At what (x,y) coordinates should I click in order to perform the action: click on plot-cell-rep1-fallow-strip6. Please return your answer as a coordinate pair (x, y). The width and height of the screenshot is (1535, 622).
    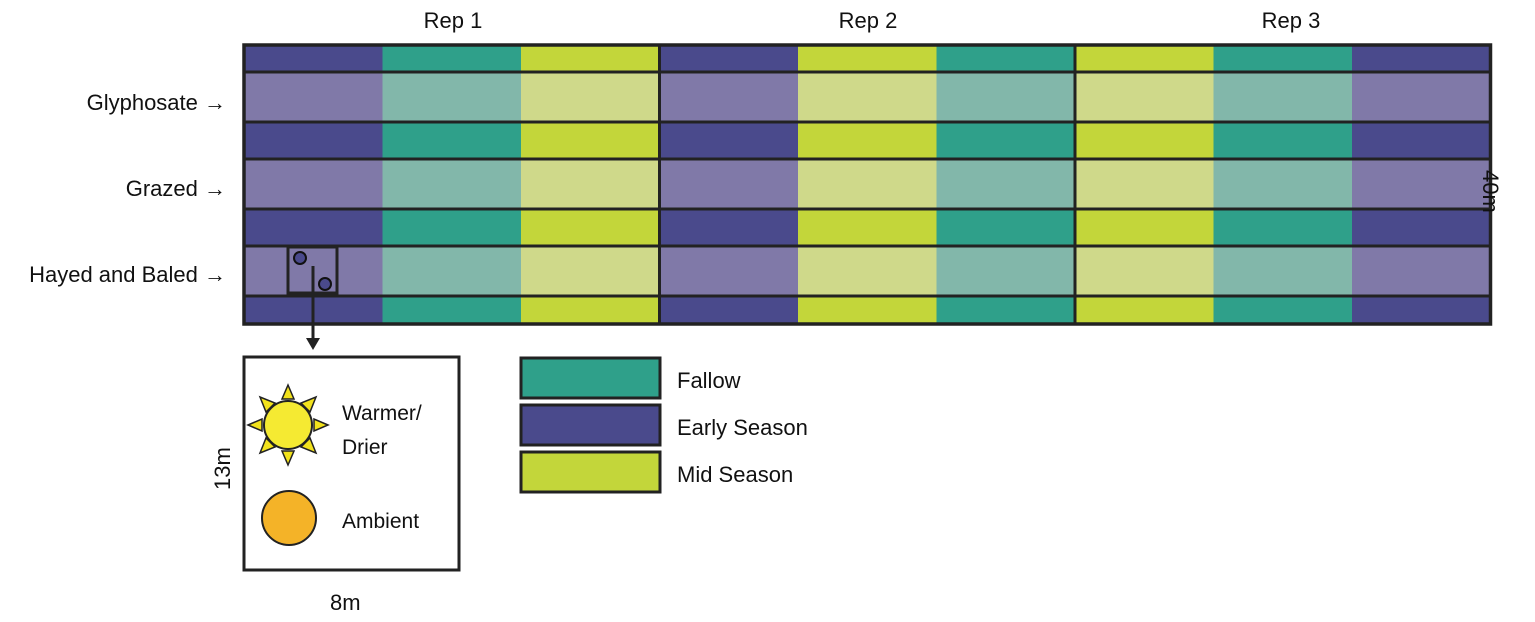
    Looking at the image, I should click on (452, 310).